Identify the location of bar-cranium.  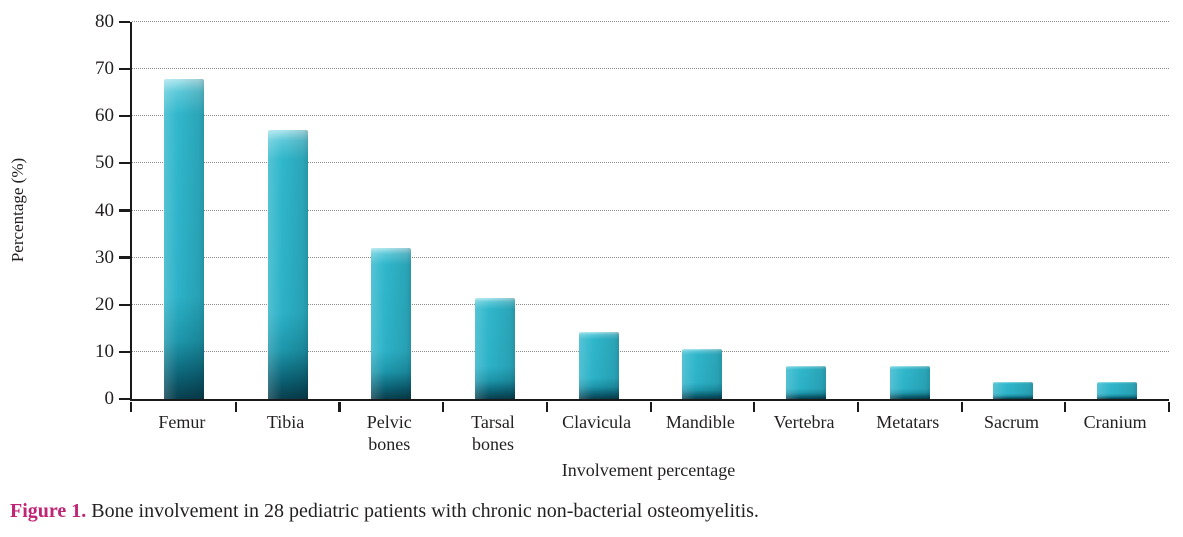
(1117, 390).